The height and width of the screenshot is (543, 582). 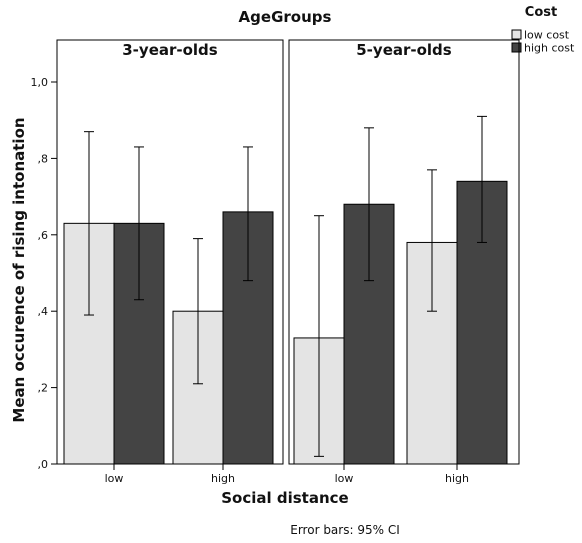 What do you see at coordinates (43, 158) in the screenshot?
I see `y-tick-label: ,8` at bounding box center [43, 158].